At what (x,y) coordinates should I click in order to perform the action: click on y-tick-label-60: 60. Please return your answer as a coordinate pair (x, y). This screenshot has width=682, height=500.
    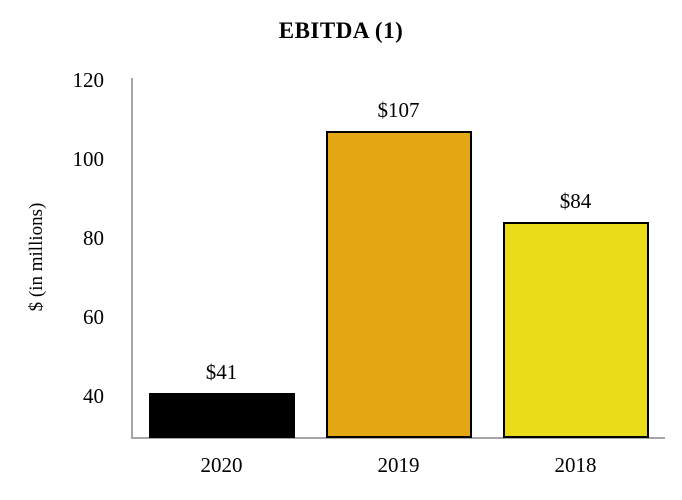
    Looking at the image, I should click on (93, 317).